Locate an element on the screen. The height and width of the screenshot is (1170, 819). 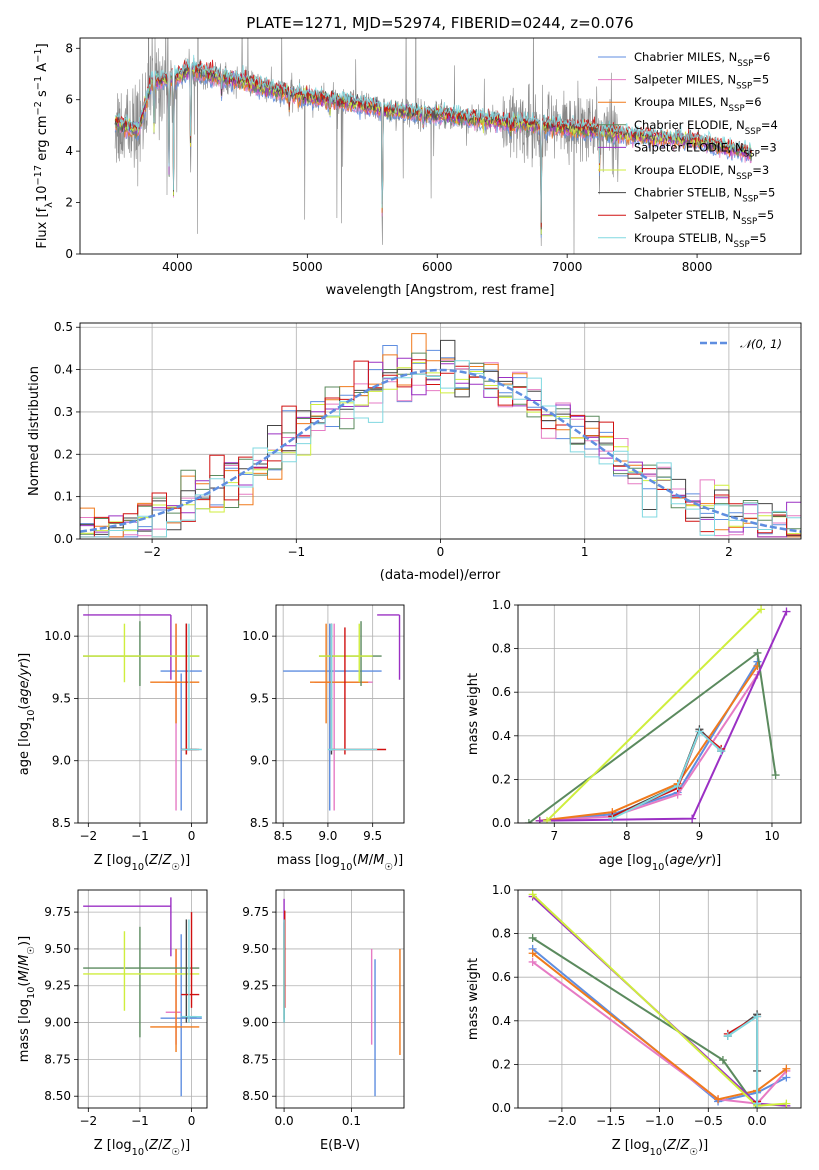
y-tick-label: 8.5 is located at coordinates (259, 823).